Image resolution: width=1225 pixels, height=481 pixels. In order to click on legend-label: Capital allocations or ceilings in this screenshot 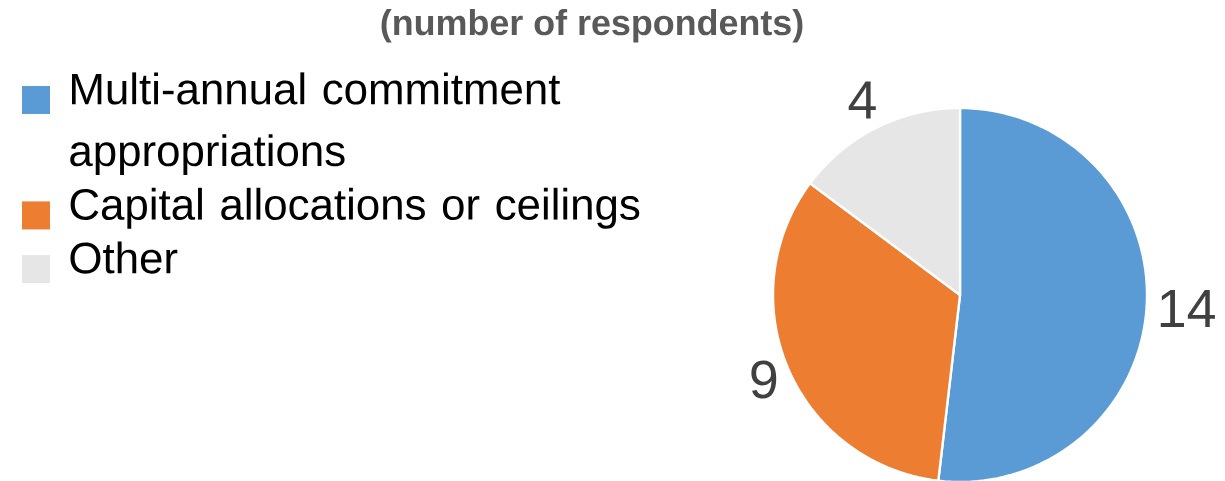, I will do `click(355, 208)`.